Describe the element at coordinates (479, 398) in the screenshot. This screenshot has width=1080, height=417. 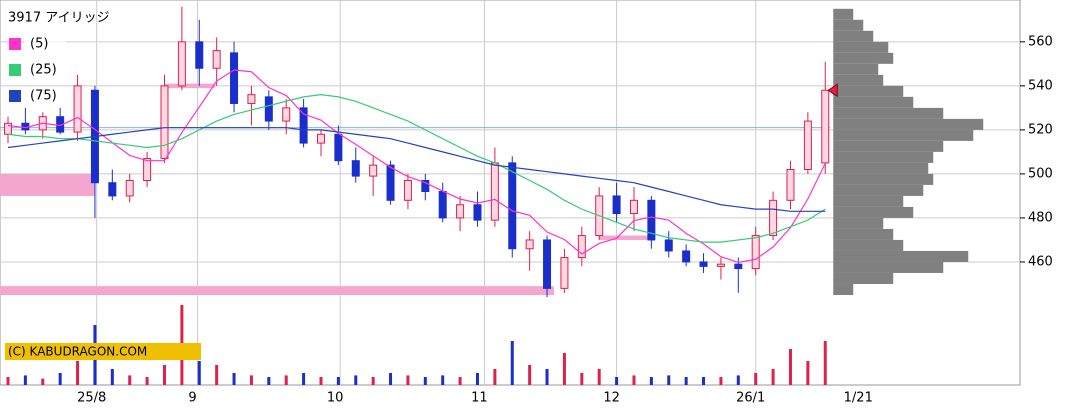
I see `x-tick-label: 11` at that location.